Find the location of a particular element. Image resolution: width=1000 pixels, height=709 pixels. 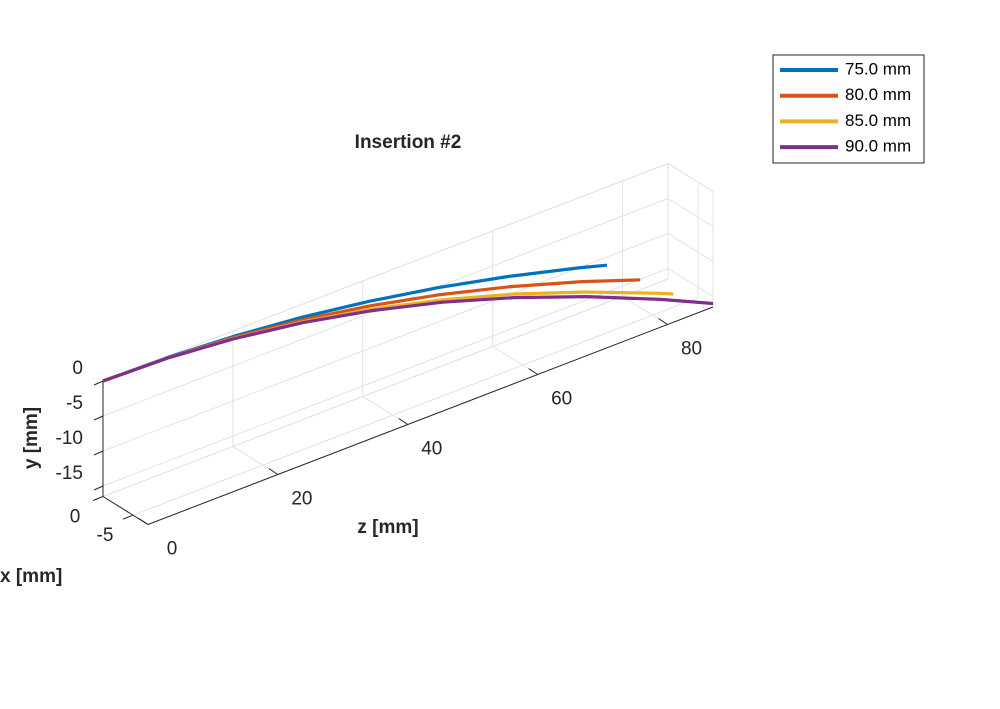

legend: 75.0 mm 80.0 mm 85.0 mm 90.0 mm is located at coordinates (848, 109).